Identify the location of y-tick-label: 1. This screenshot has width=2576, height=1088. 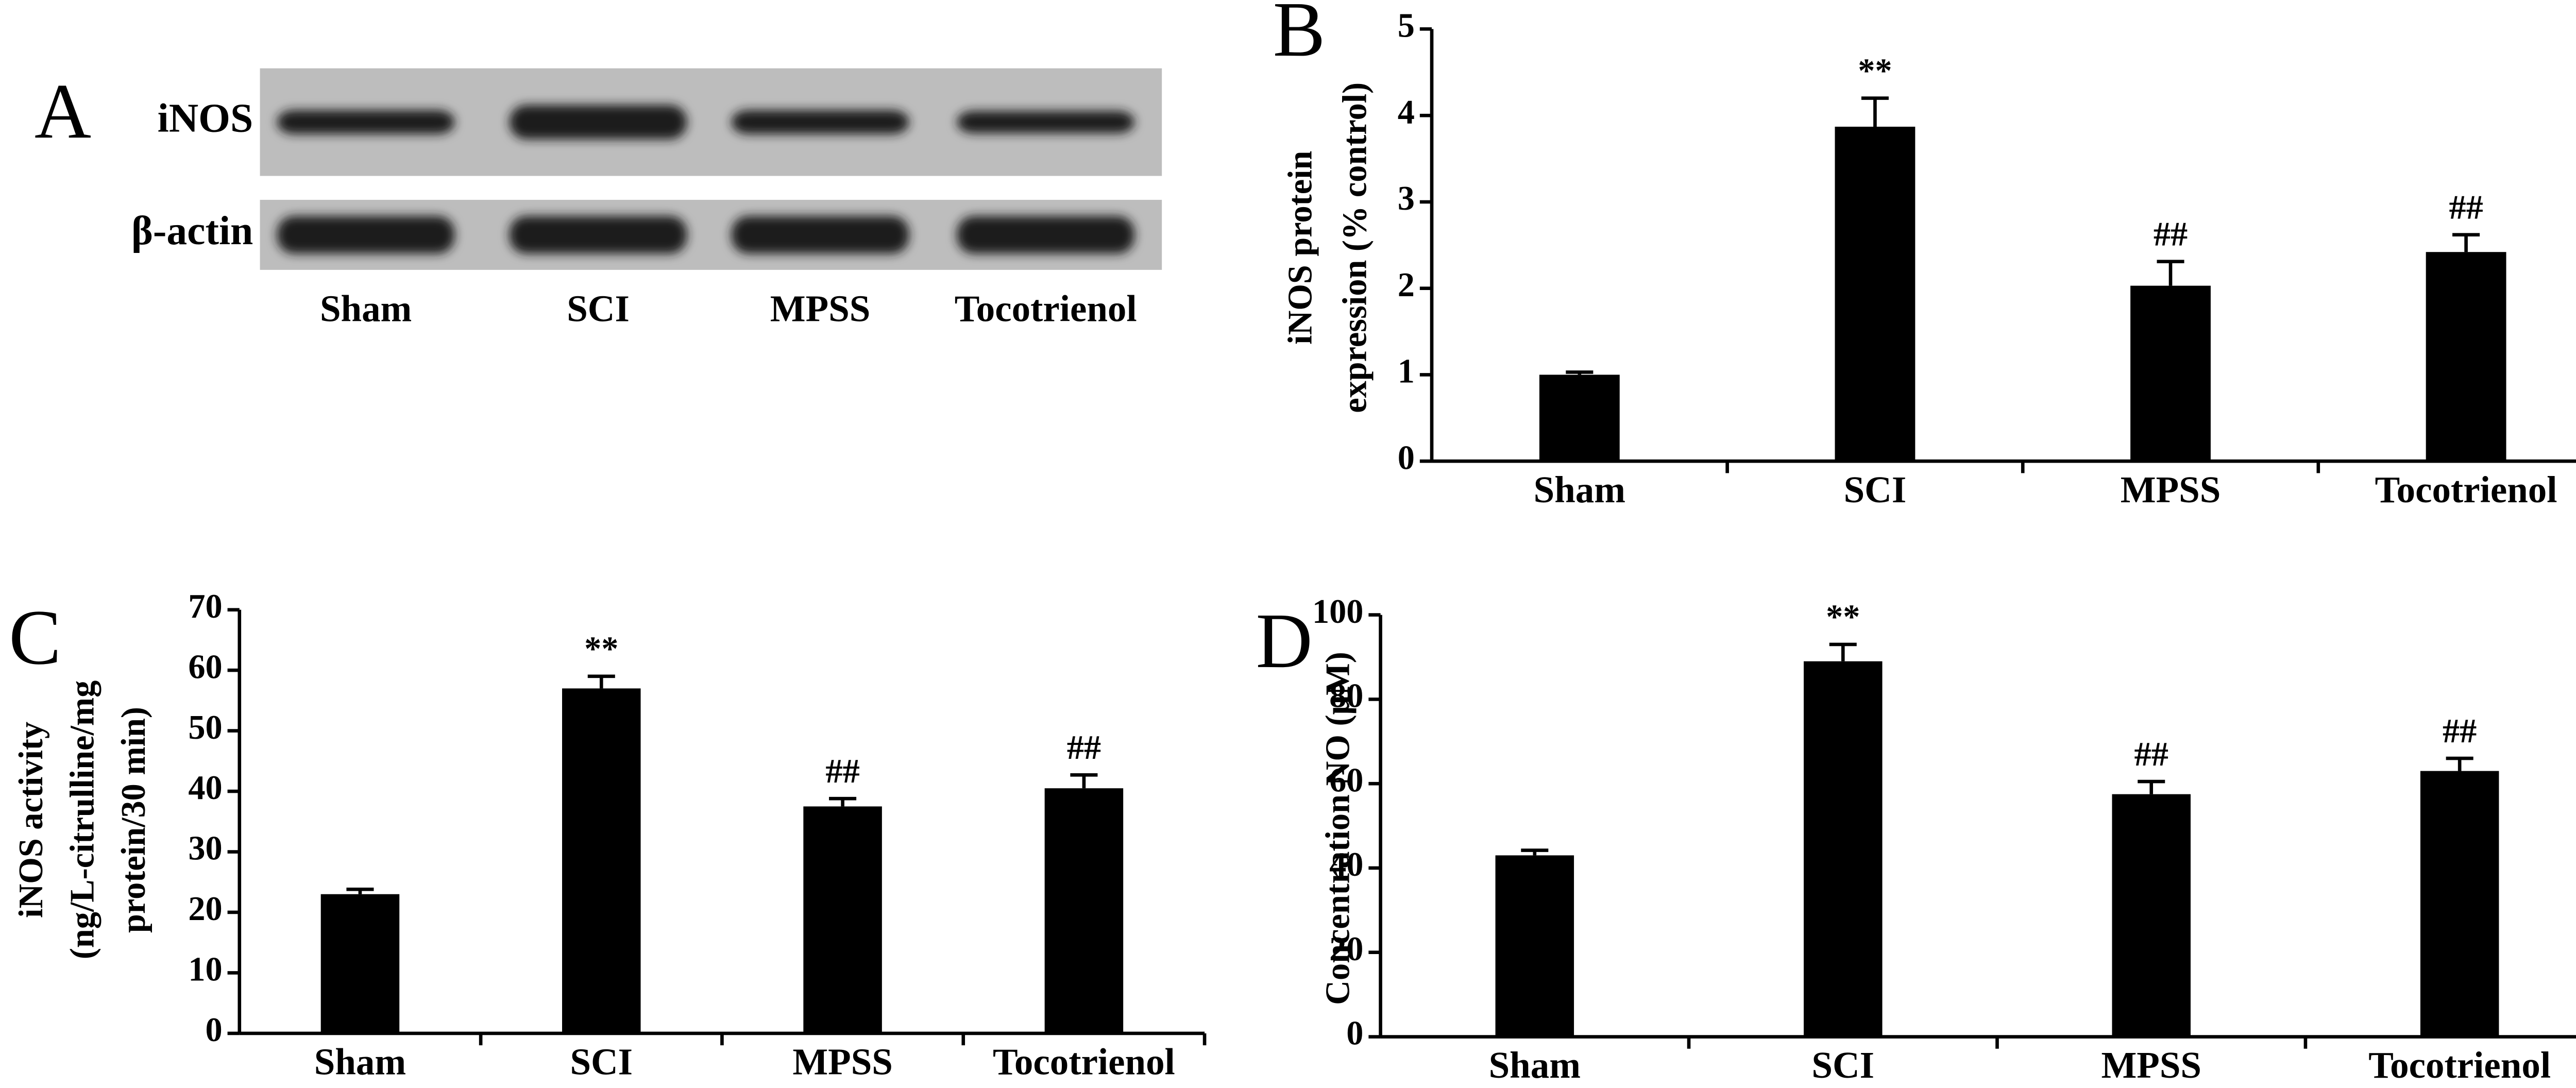
(1406, 371).